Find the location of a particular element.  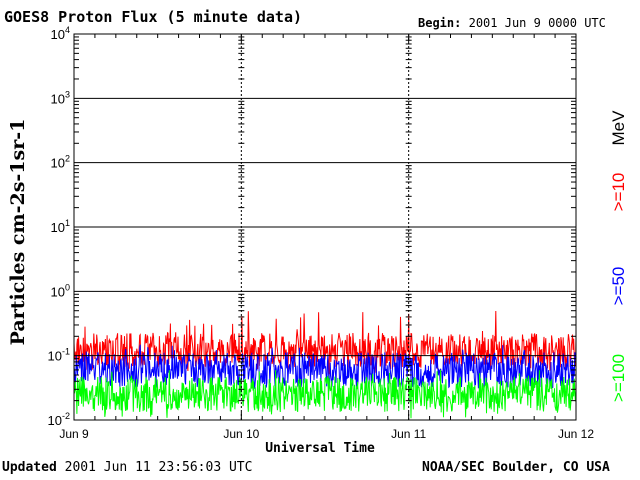

y-tick-exponent: -2 is located at coordinates (66, 416).